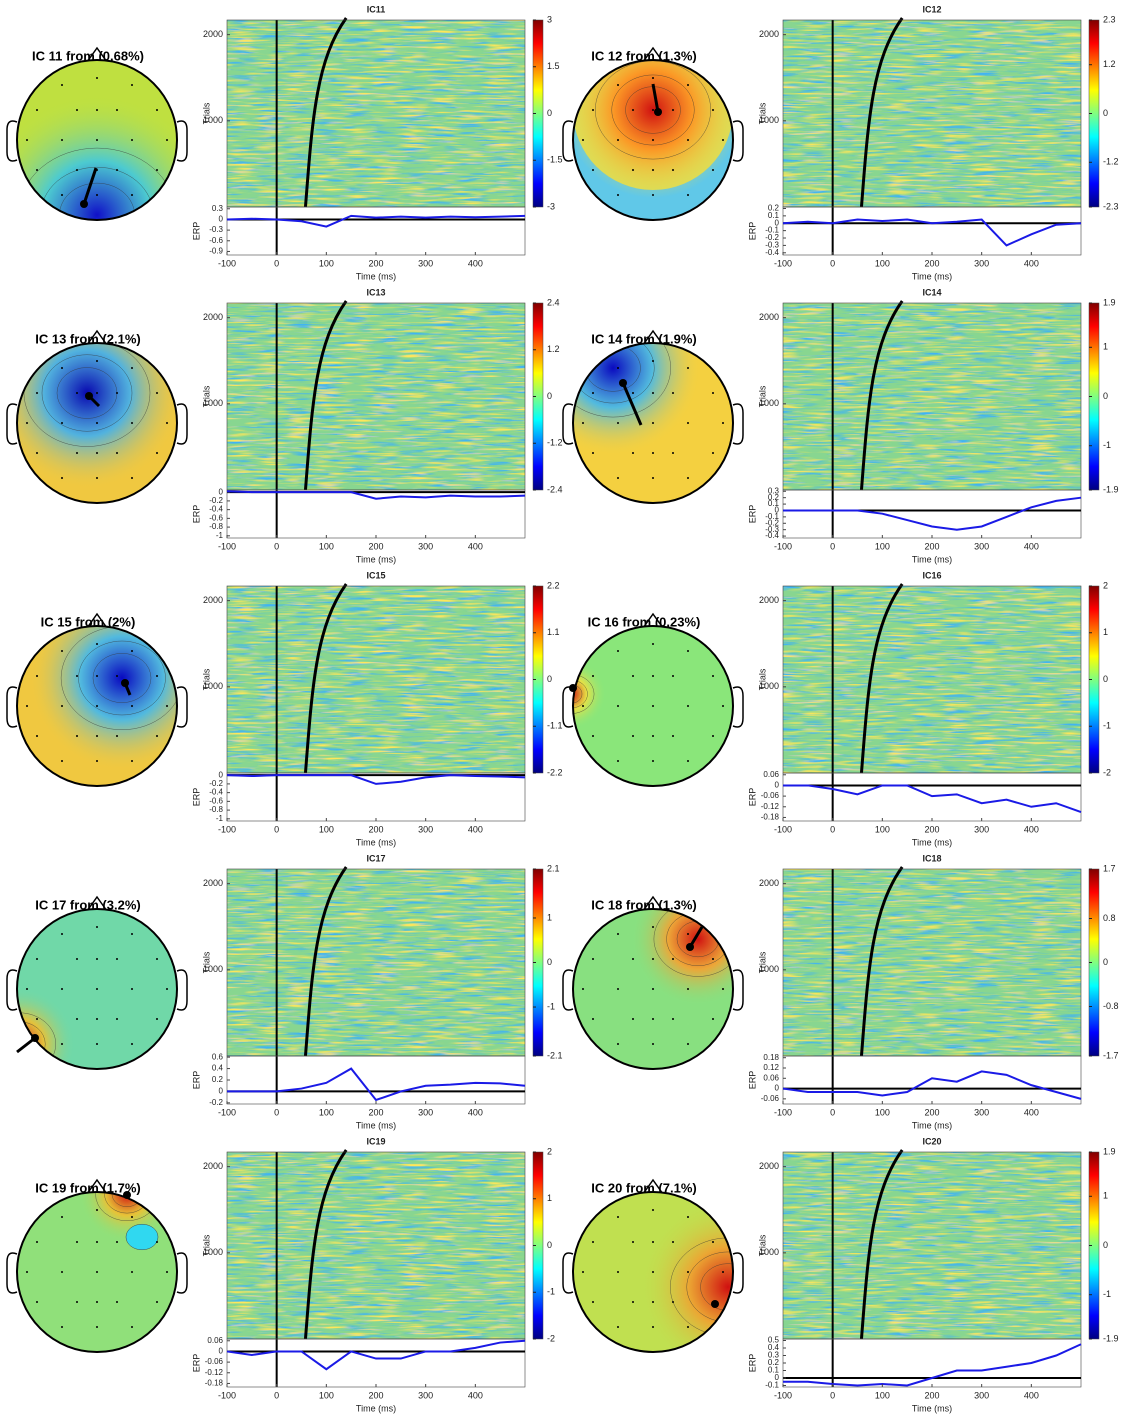  Describe the element at coordinates (770, 806) in the screenshot. I see `erp-y-tick-label: -0.12` at that location.